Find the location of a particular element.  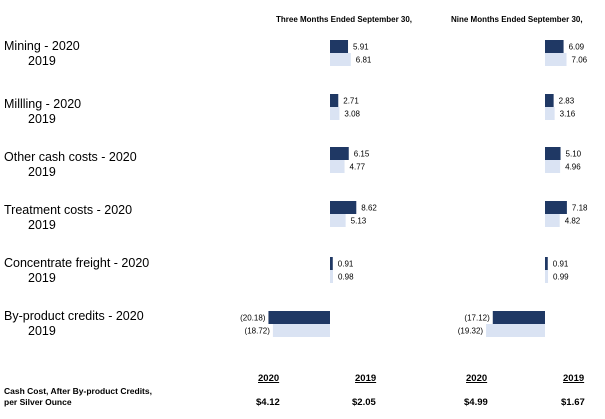

total-value: $4.99 is located at coordinates (476, 402).